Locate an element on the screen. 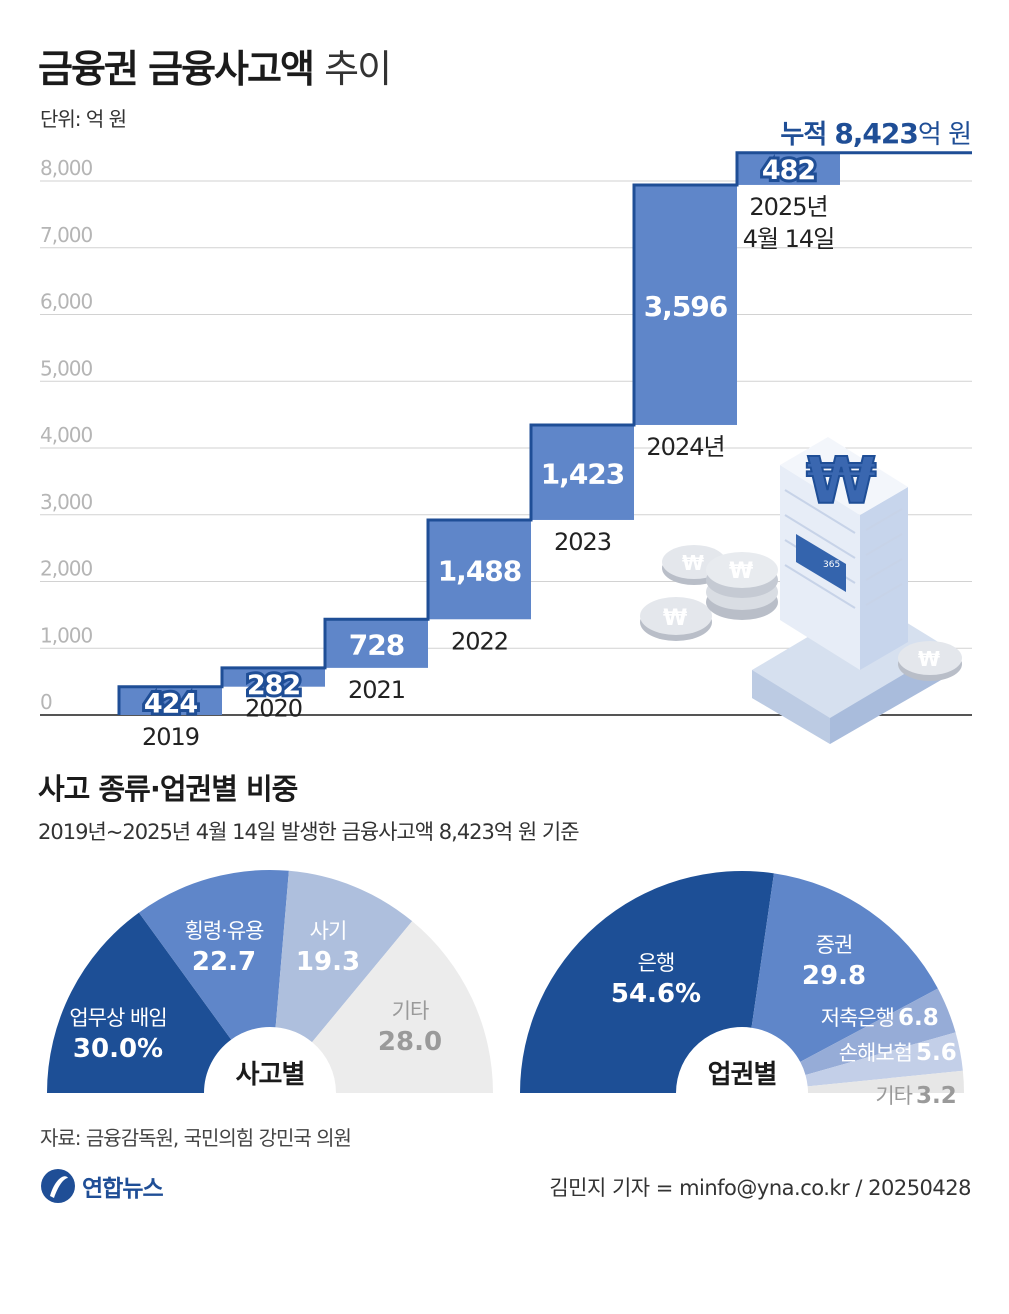  category-label: 2019 is located at coordinates (170, 737).